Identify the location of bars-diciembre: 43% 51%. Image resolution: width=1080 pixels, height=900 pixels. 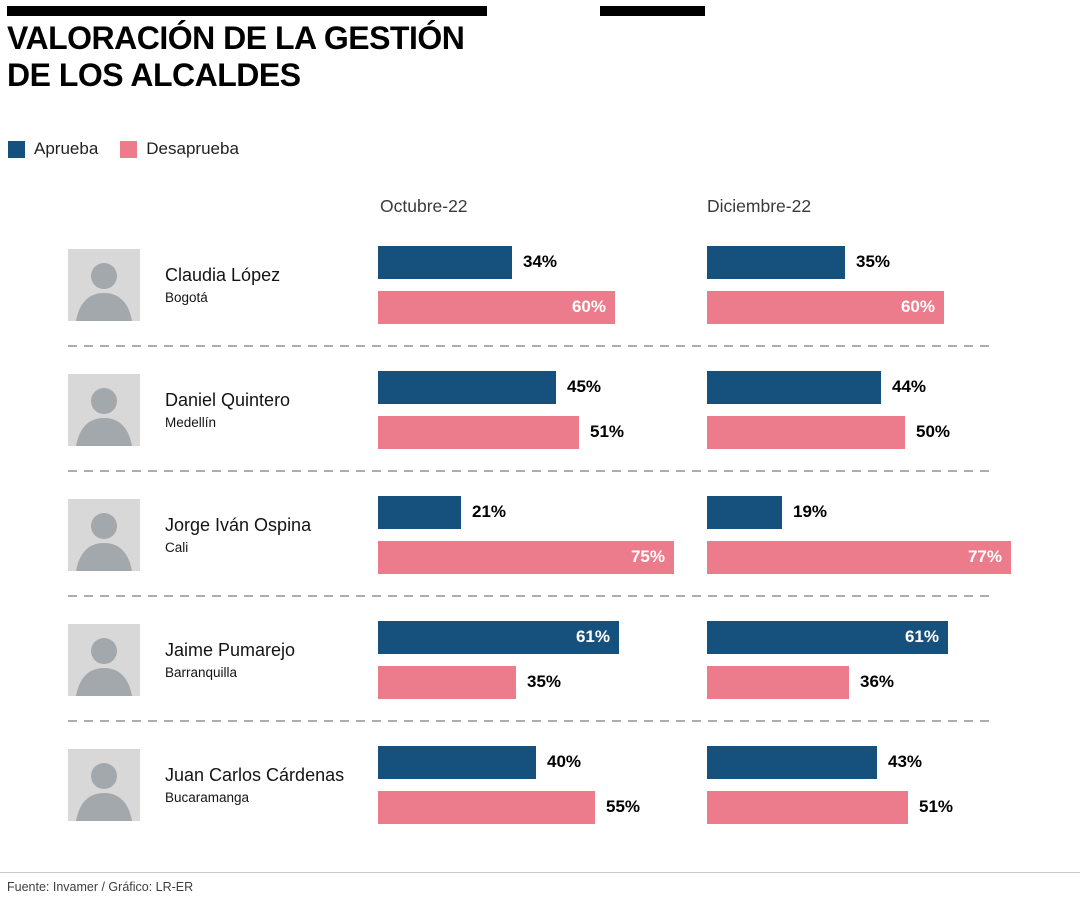
(879, 784).